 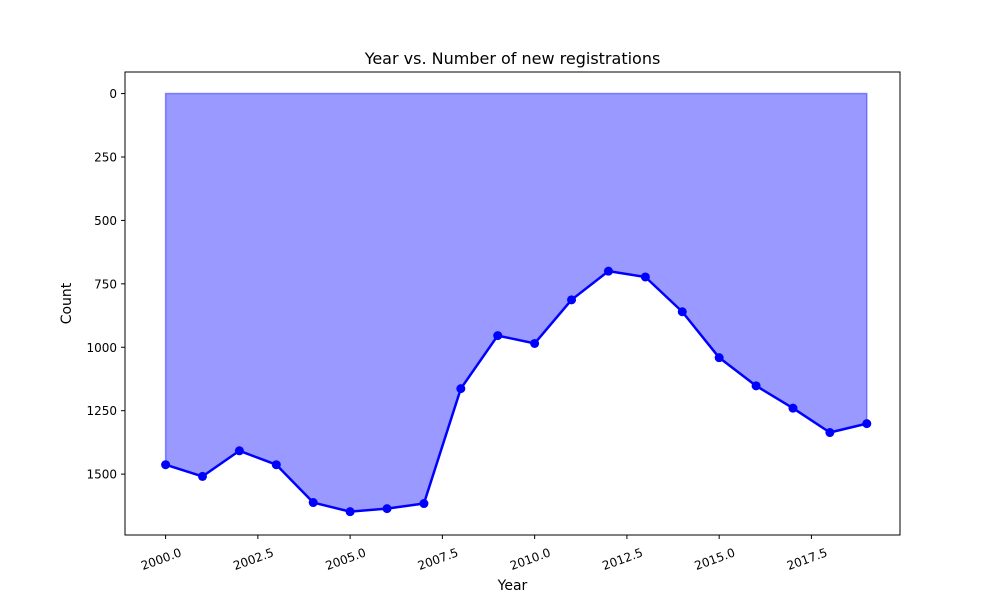 What do you see at coordinates (239, 451) in the screenshot?
I see `data-point-2002` at bounding box center [239, 451].